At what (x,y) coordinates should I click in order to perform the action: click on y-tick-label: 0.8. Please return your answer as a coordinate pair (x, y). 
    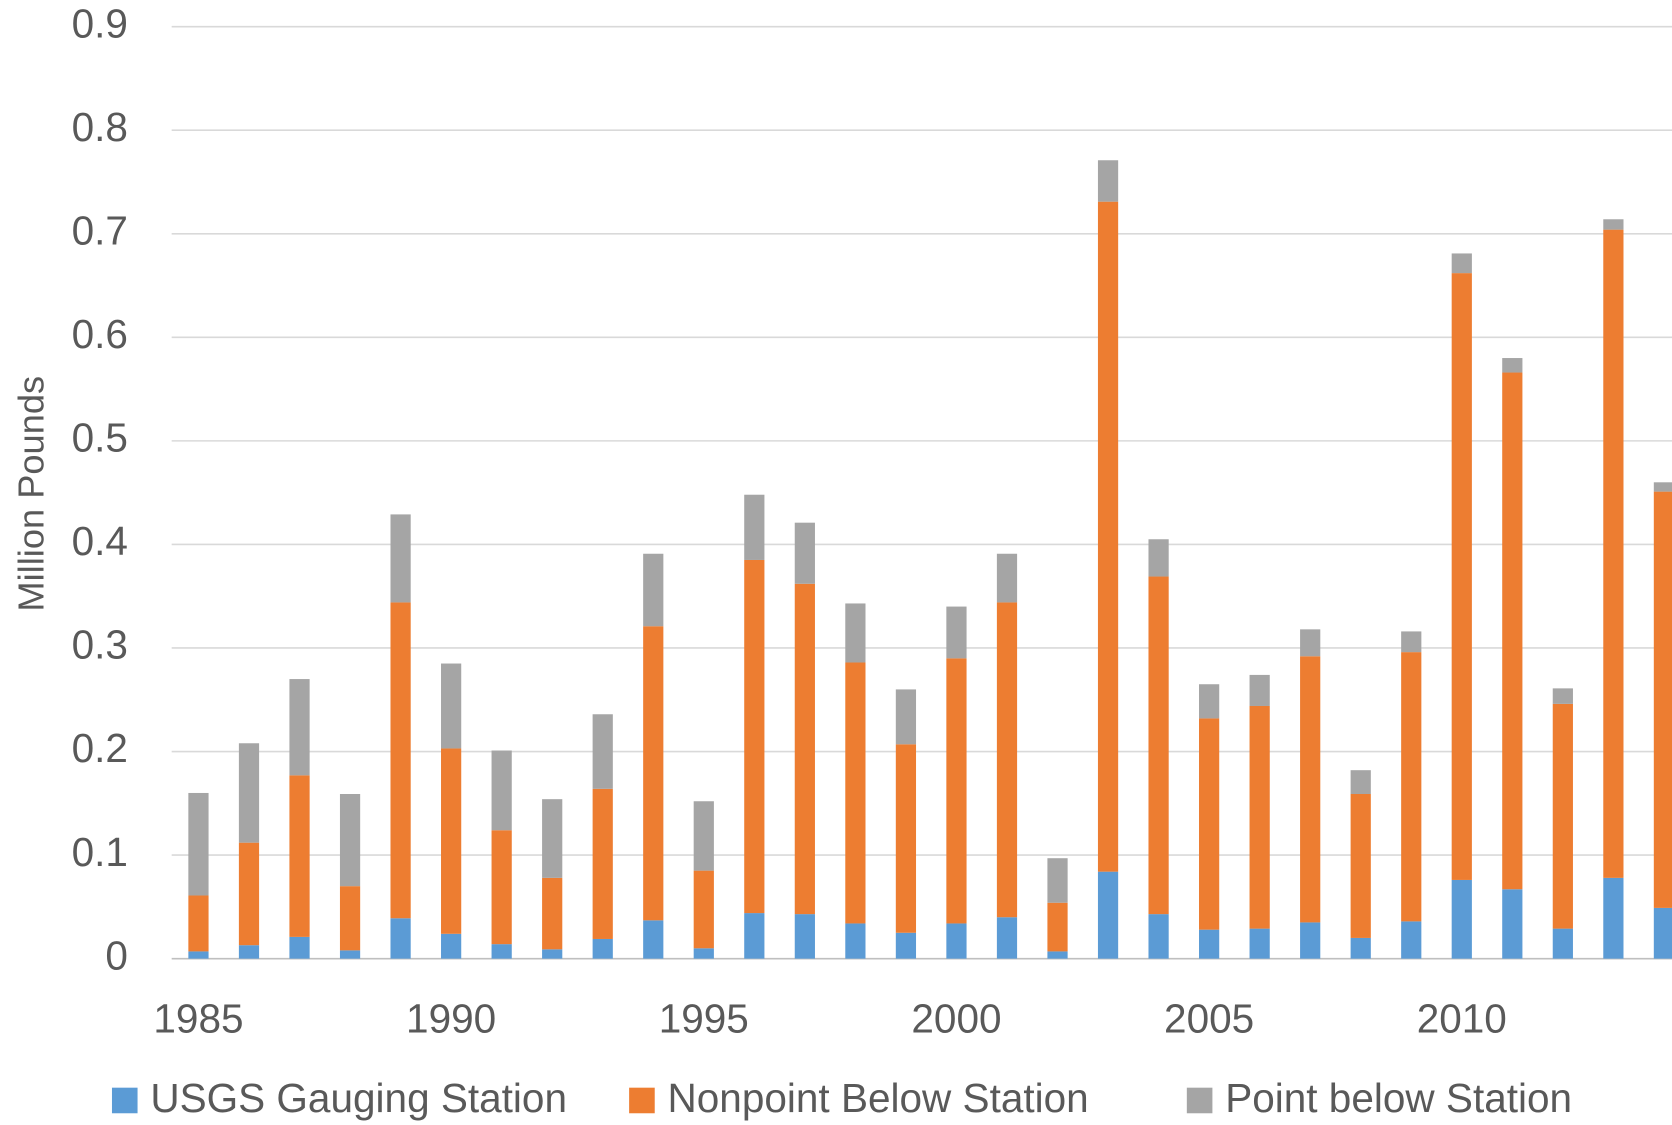
    Looking at the image, I should click on (100, 127).